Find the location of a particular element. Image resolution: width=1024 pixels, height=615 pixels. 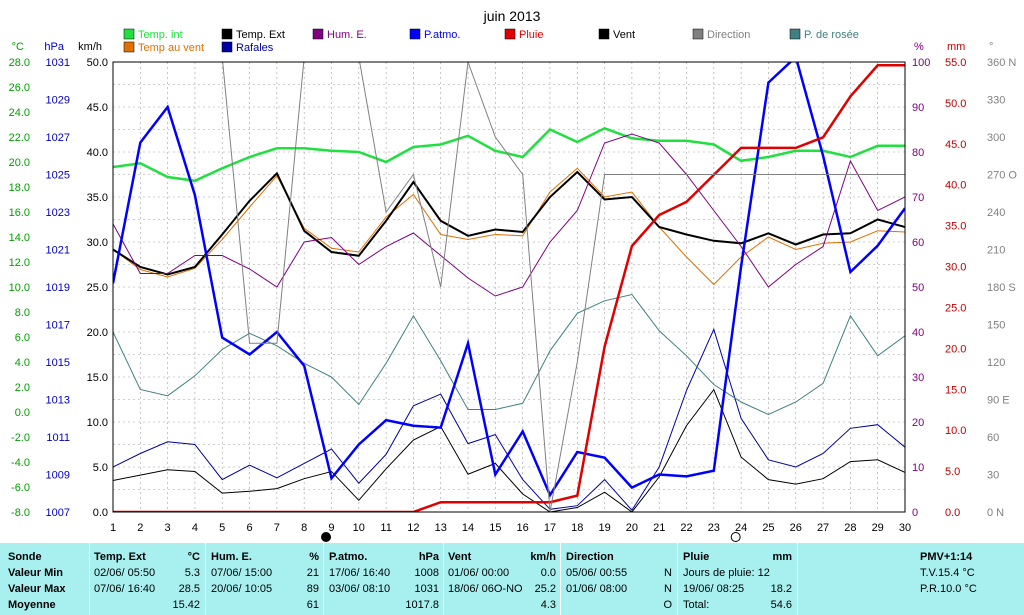

x-tick-label: 1 is located at coordinates (113, 528).